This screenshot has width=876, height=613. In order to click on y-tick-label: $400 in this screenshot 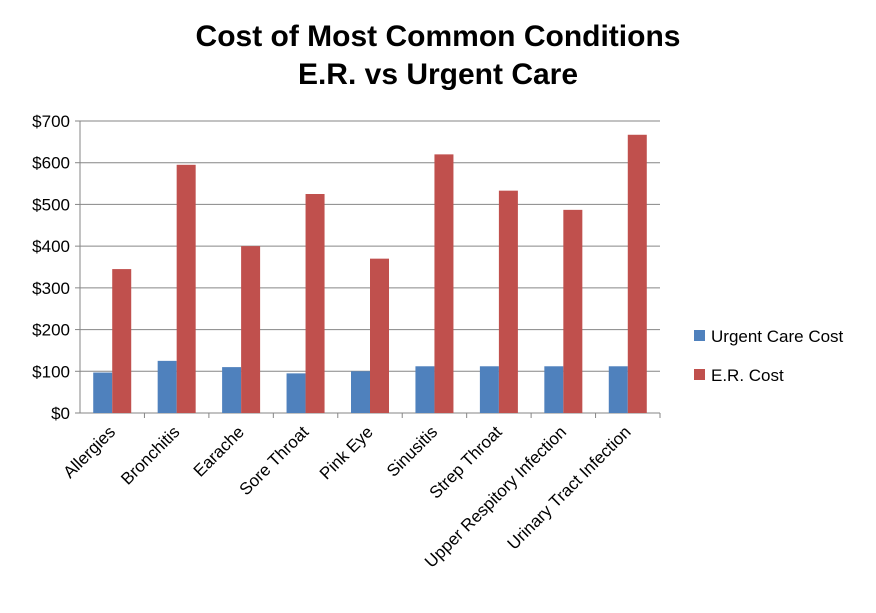, I will do `click(51, 246)`.